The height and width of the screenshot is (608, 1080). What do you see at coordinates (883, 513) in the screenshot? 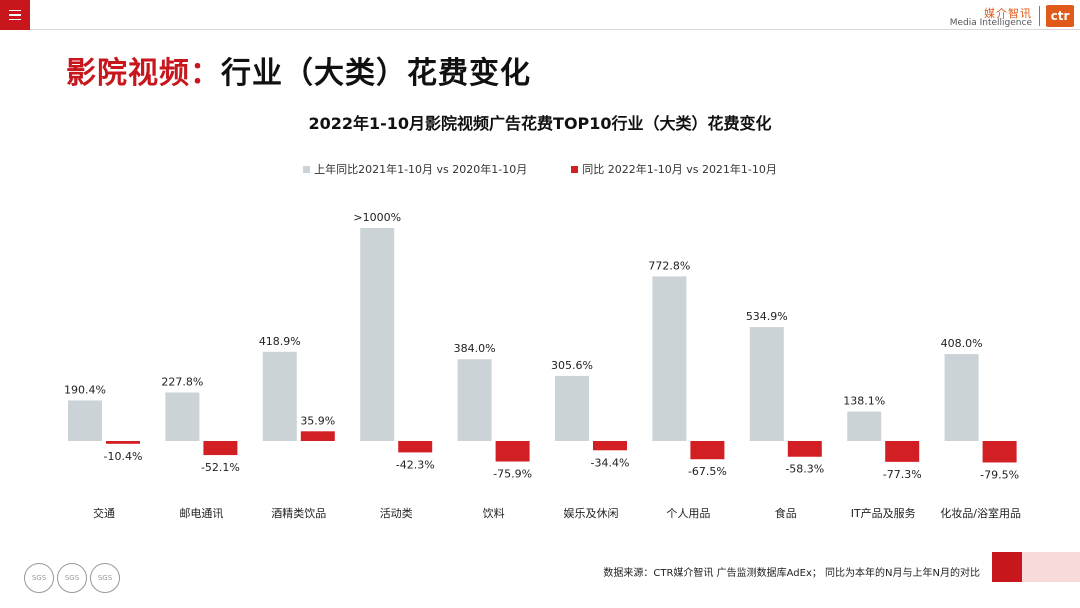
I see `category-label: IT产品及服务` at bounding box center [883, 513].